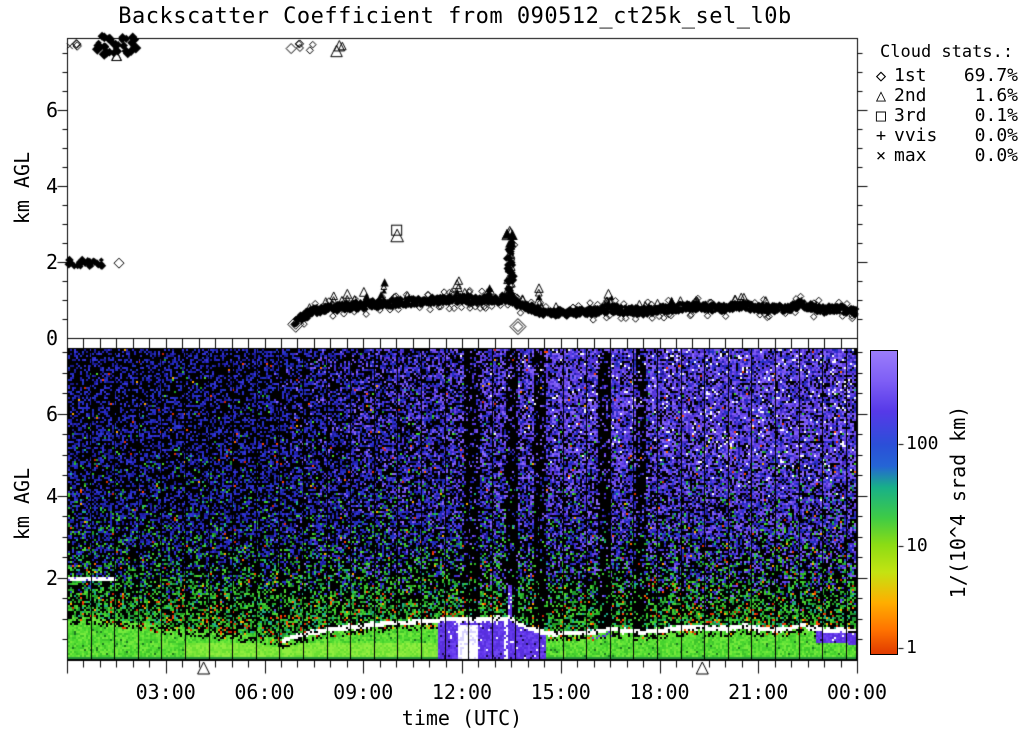 This screenshot has height=730, width=1022. What do you see at coordinates (363, 692) in the screenshot?
I see `x-tick-label: 09:00` at bounding box center [363, 692].